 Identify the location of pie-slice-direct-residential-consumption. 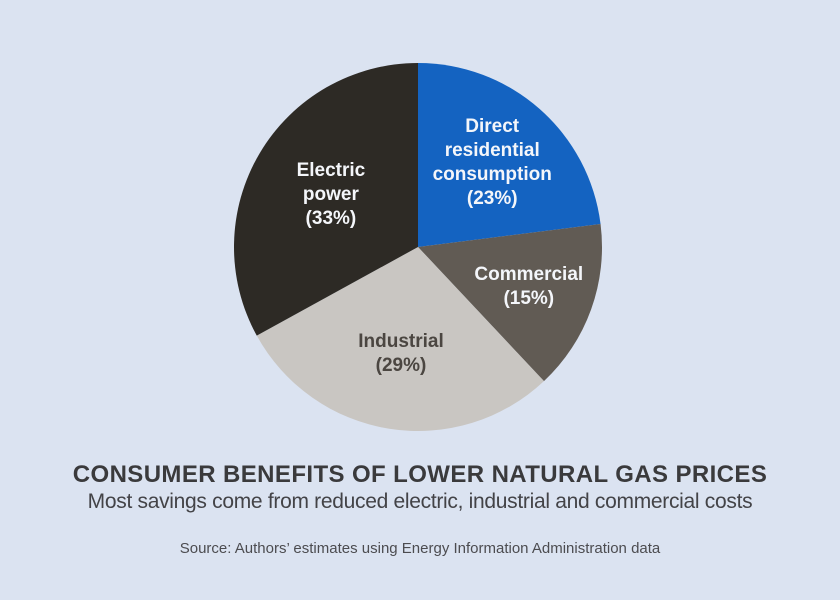
(509, 155).